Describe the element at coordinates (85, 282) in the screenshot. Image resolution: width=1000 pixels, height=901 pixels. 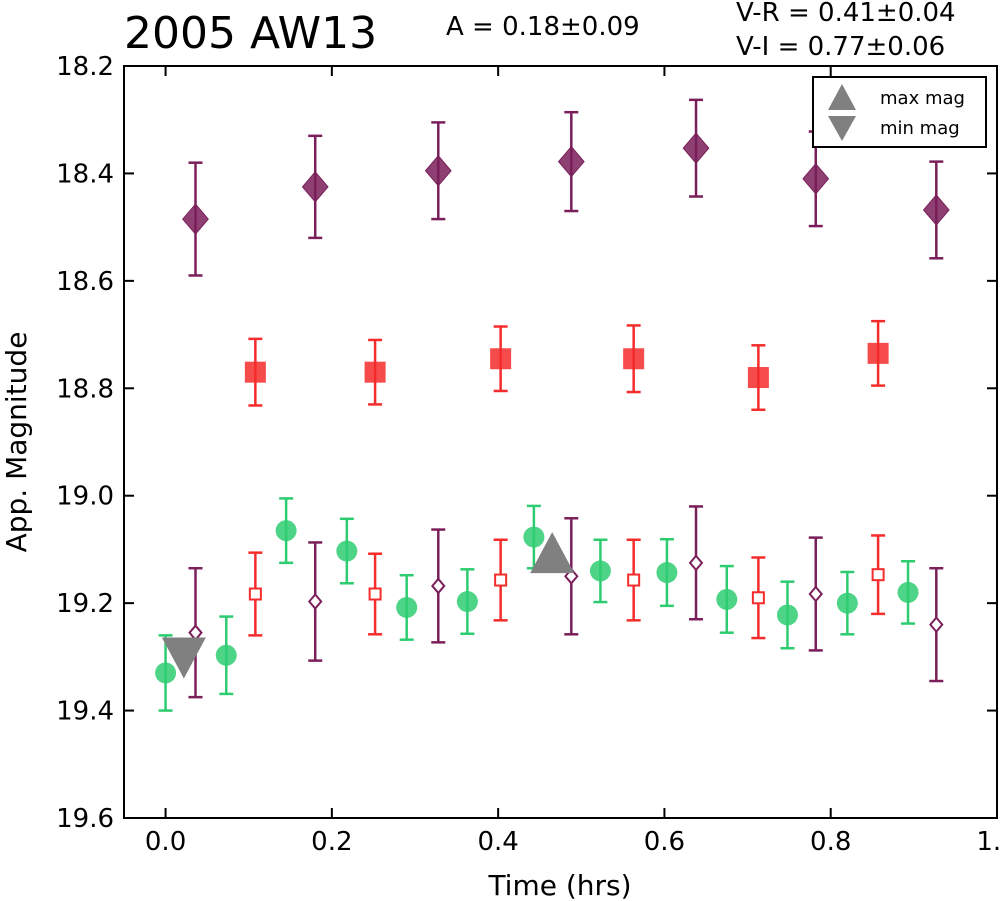
I see `y-tick-label: 18.6` at that location.